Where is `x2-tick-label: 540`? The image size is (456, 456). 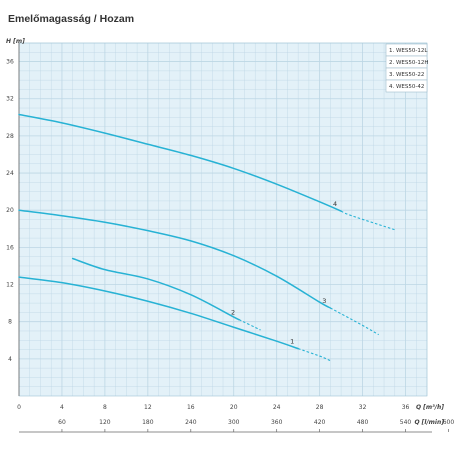
x2-tick-label: 540 is located at coordinates (406, 422).